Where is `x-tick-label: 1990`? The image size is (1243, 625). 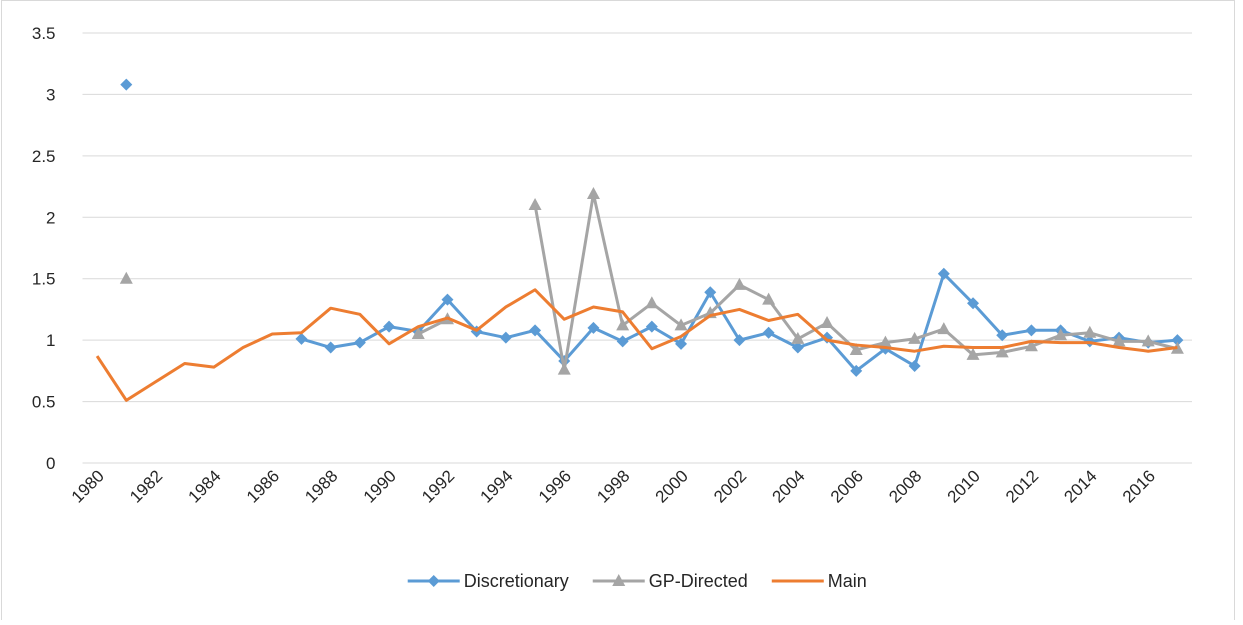
x-tick-label: 1990 is located at coordinates (380, 486).